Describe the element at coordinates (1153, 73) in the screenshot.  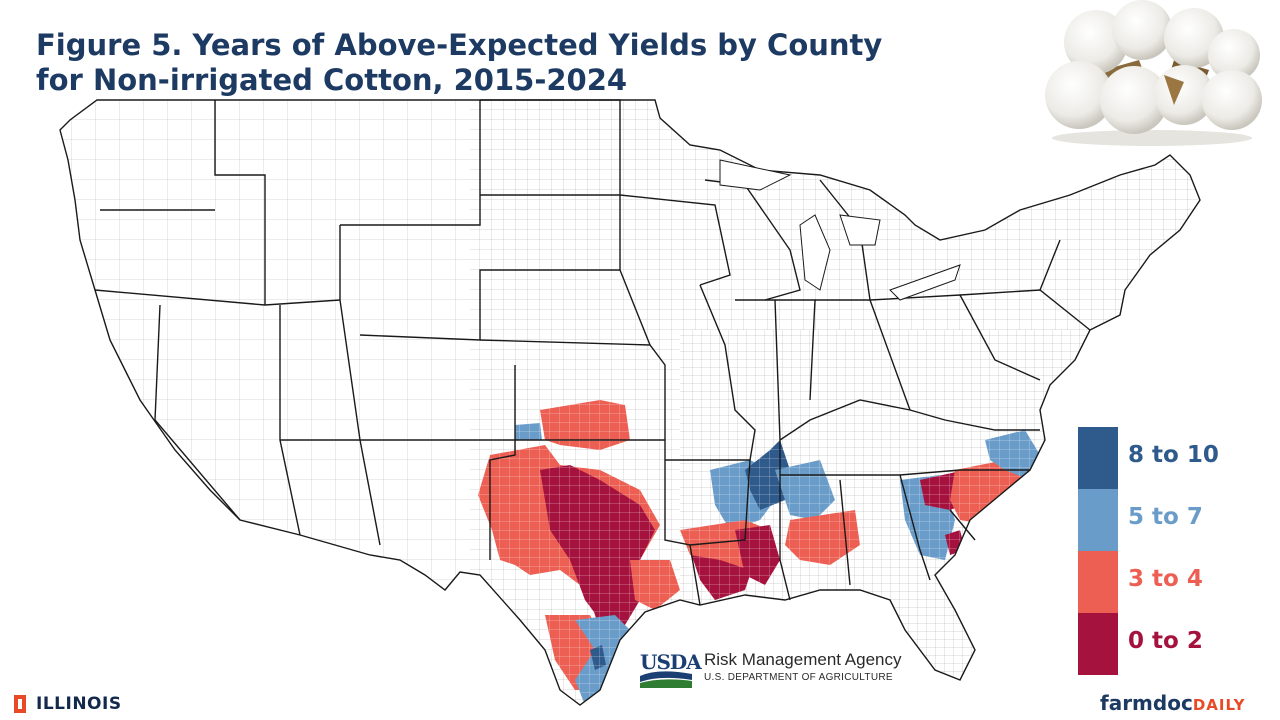
I see `cotton-boll-photo` at that location.